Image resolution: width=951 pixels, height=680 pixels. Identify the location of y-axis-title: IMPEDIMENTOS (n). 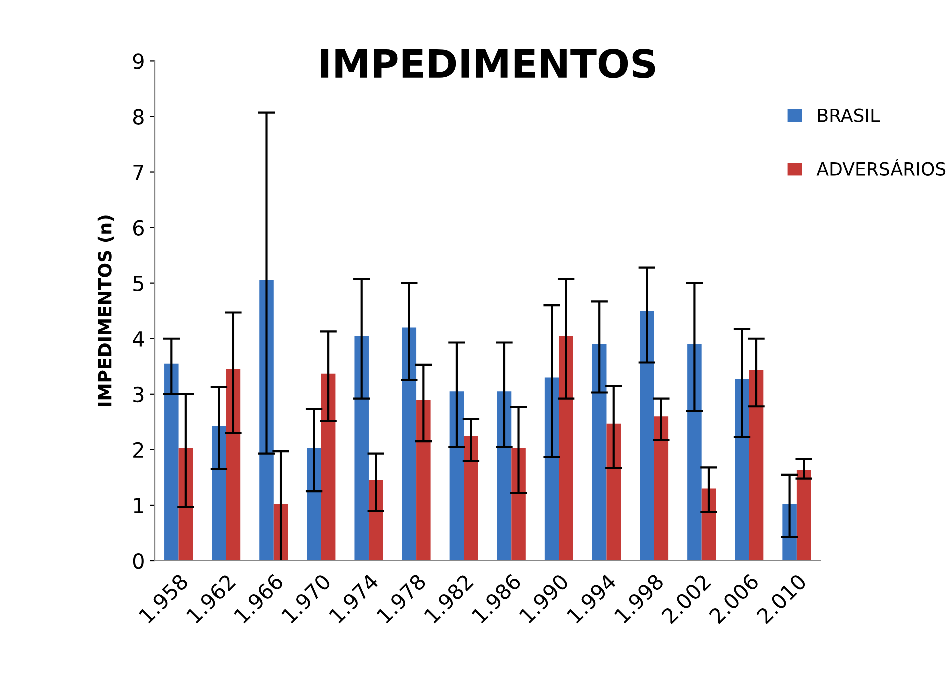
(106, 311).